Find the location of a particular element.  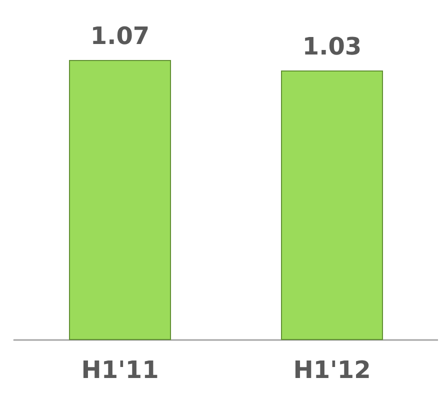

data-label: 1.07 is located at coordinates (120, 36).